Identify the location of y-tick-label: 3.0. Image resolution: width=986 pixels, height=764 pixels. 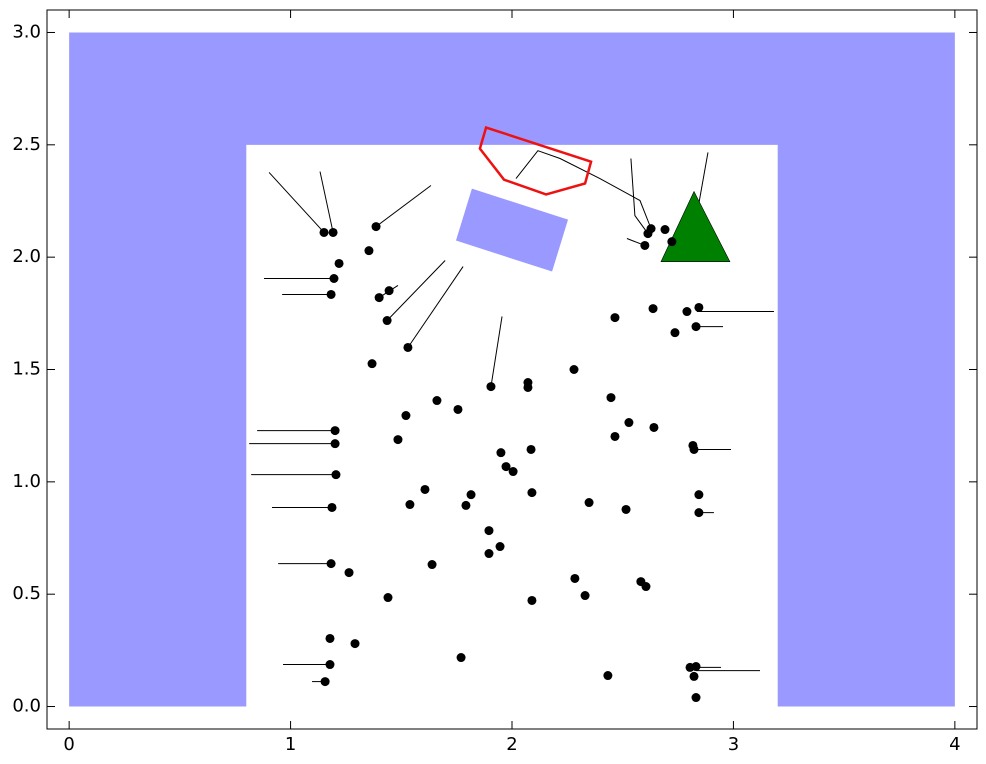
(26, 31).